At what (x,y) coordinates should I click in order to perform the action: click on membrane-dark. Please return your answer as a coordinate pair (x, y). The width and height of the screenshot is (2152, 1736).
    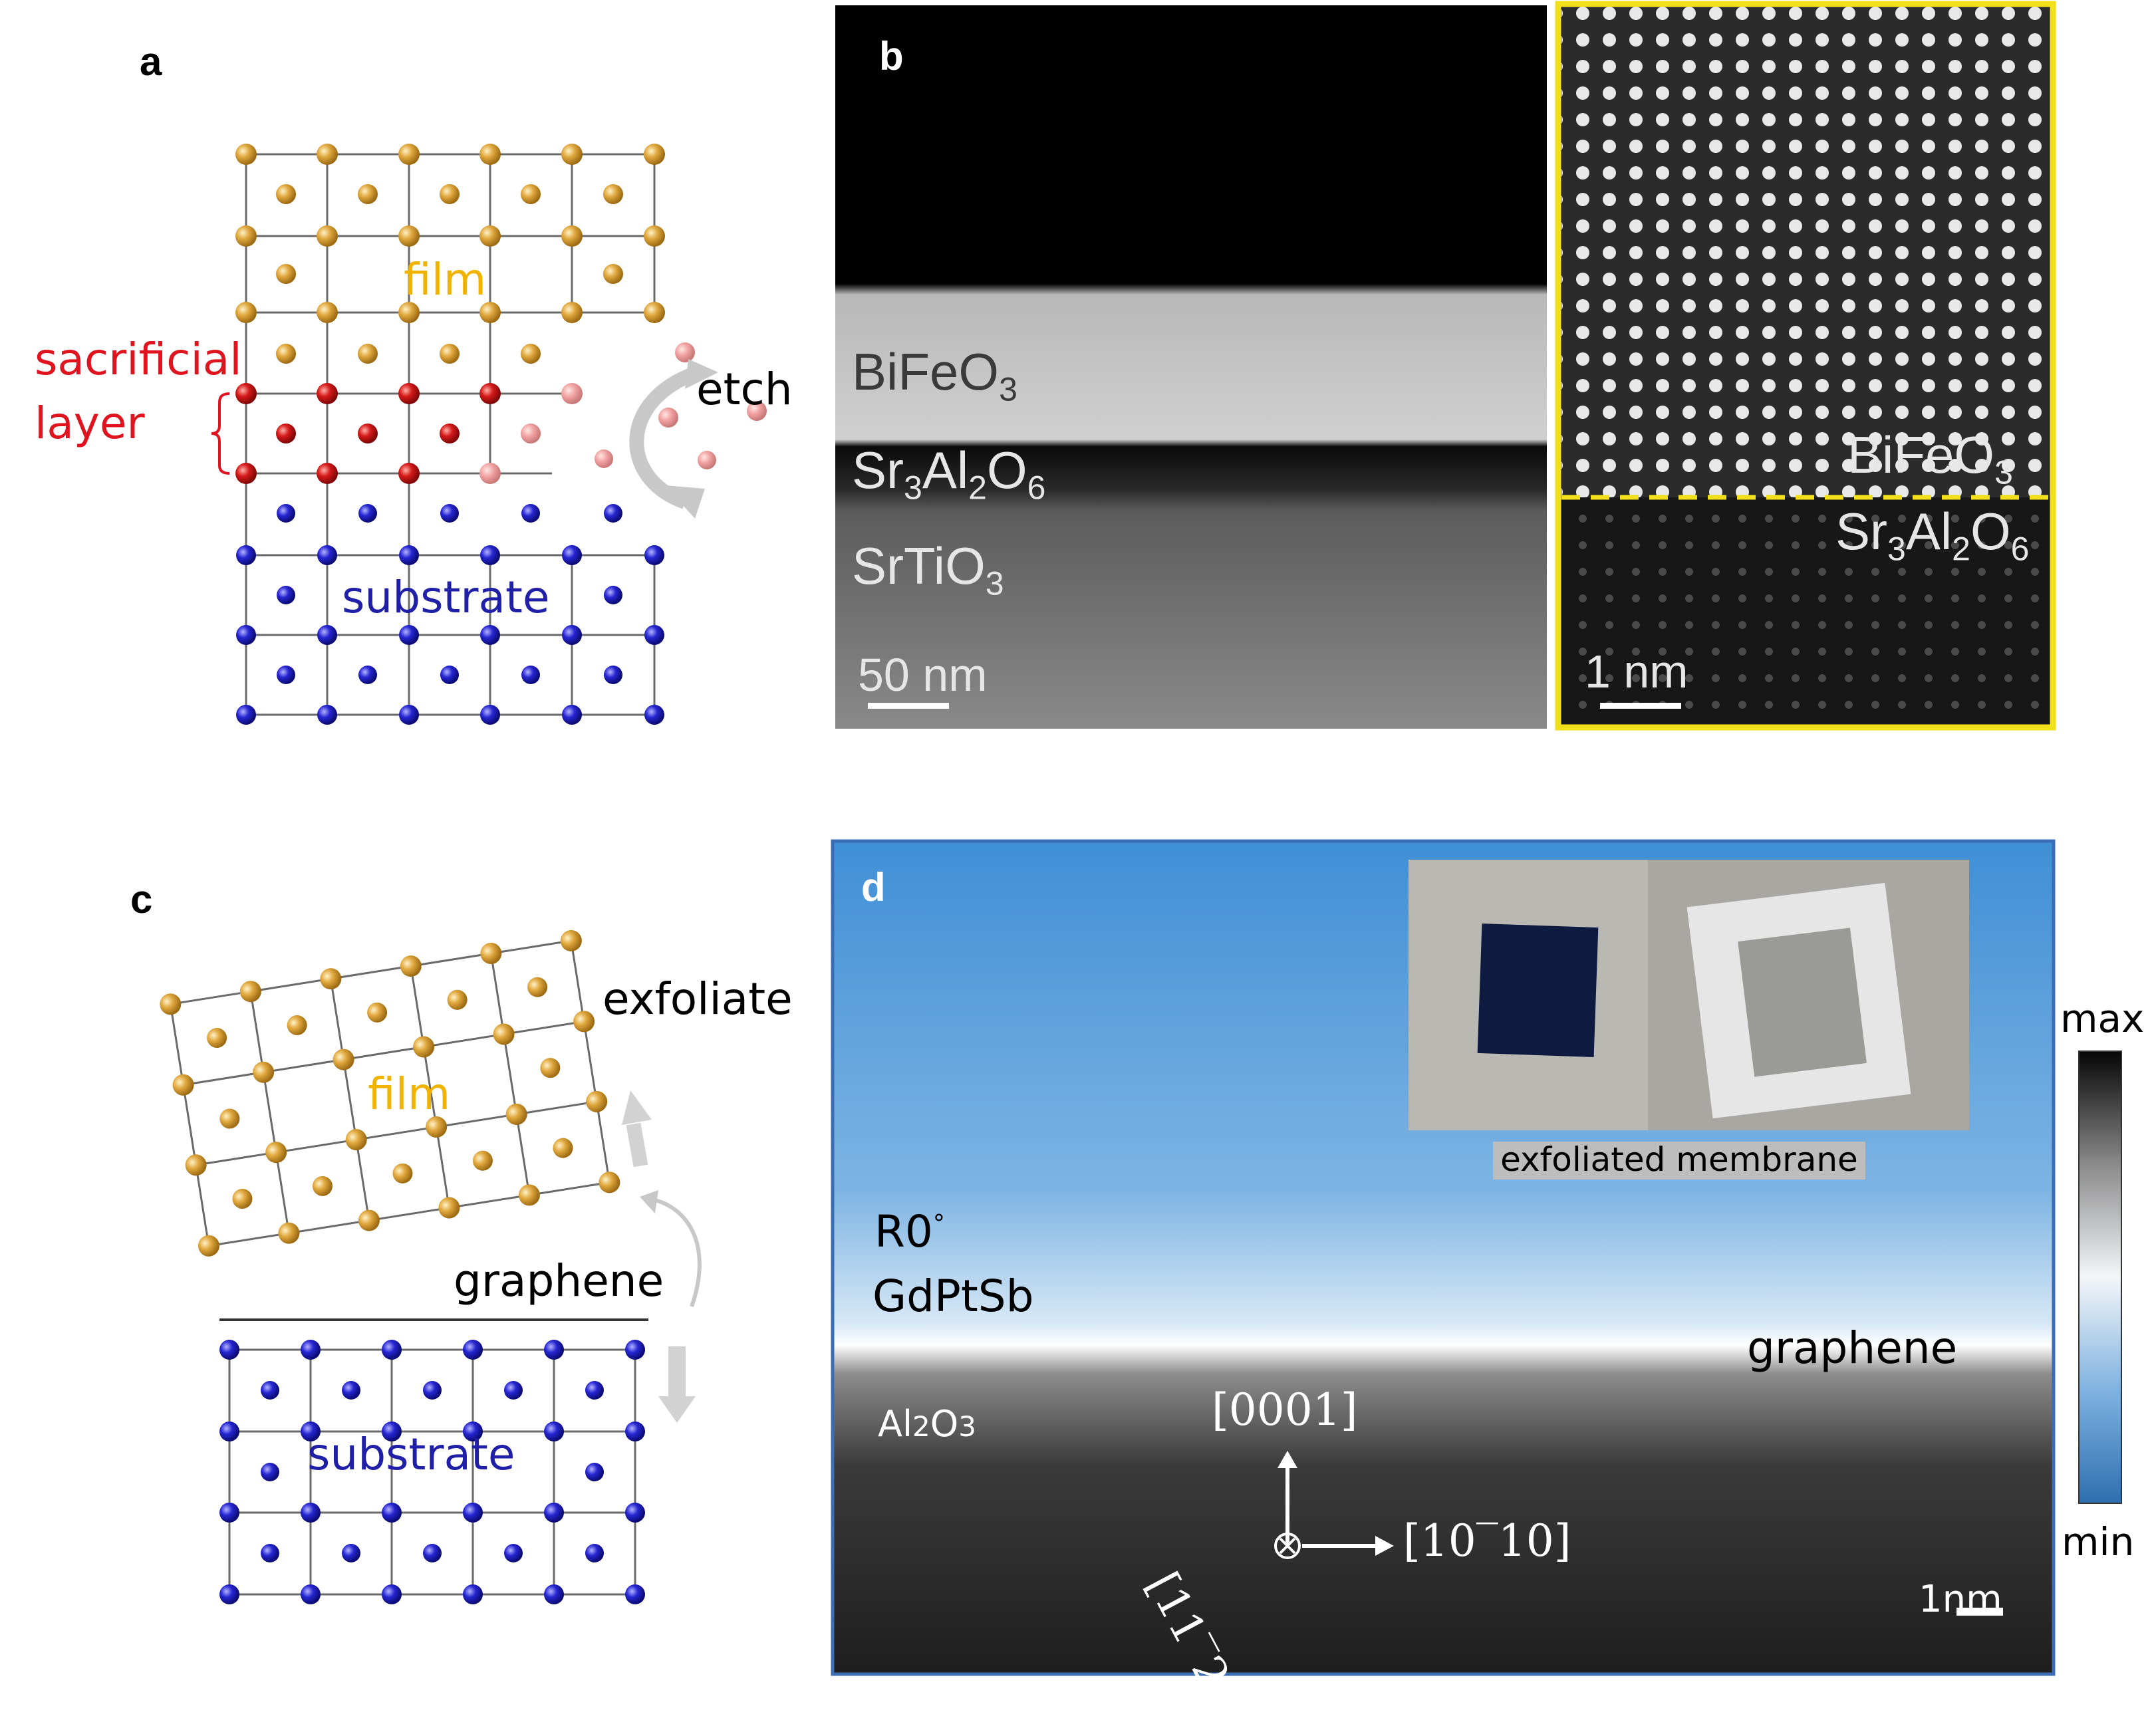
    Looking at the image, I should click on (1538, 991).